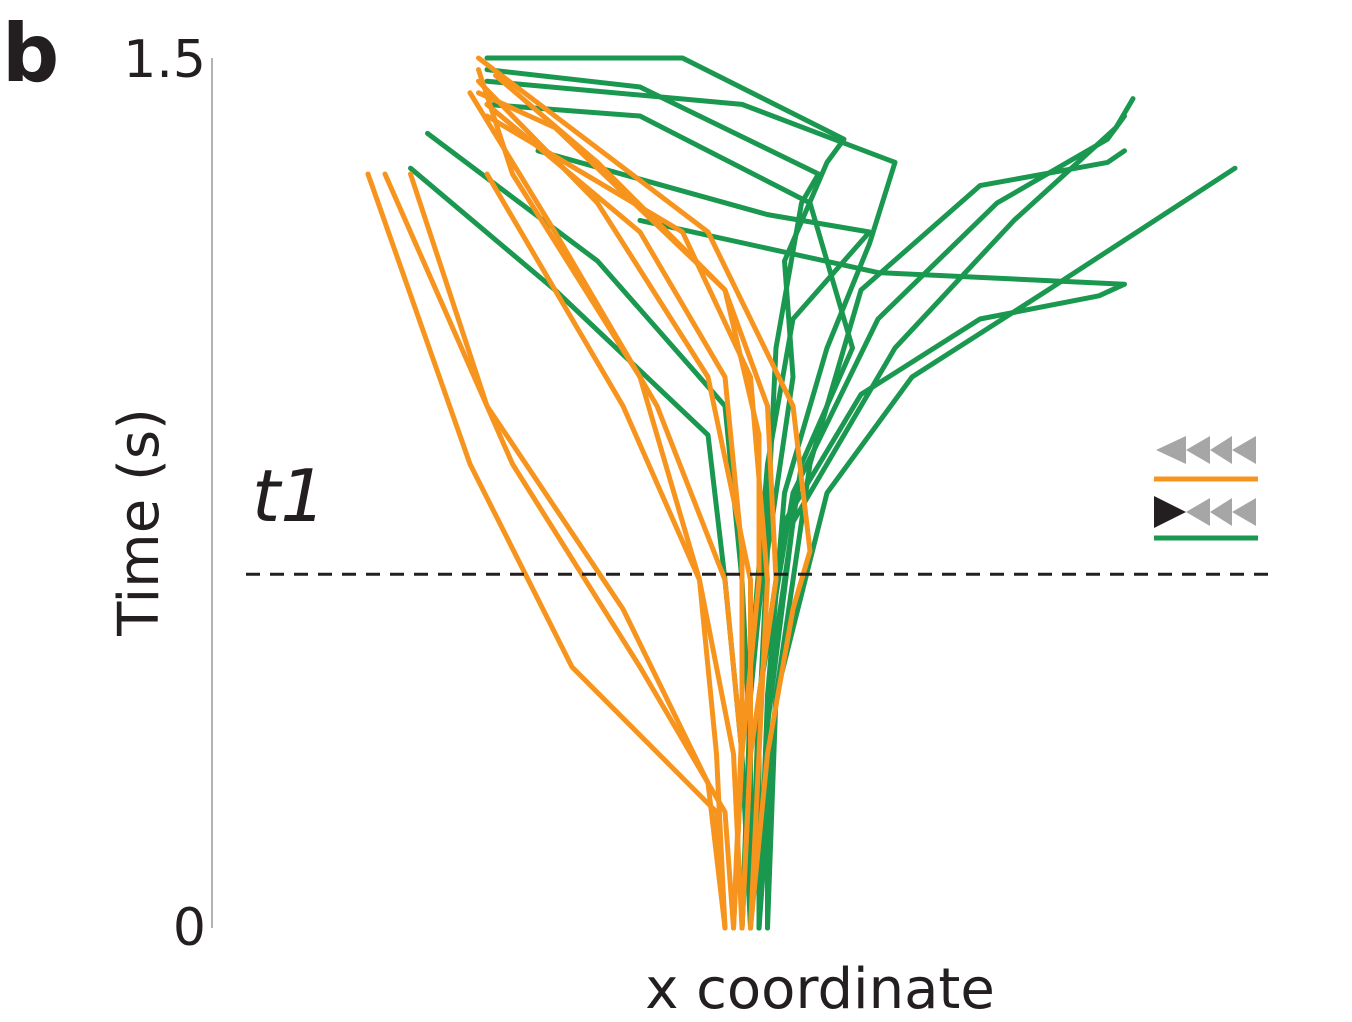 This screenshot has height=1022, width=1352. What do you see at coordinates (189, 928) in the screenshot?
I see `y-tick-bottom: 0` at bounding box center [189, 928].